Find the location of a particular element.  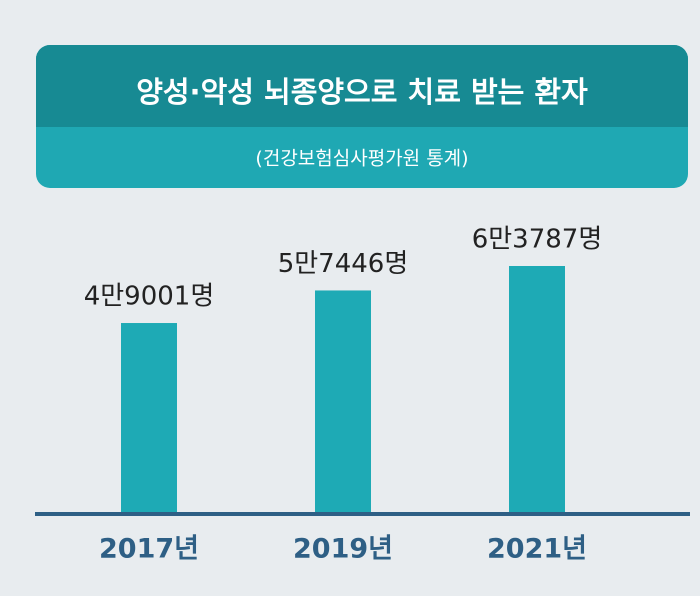

value-label: 6만3787명 is located at coordinates (537, 240).